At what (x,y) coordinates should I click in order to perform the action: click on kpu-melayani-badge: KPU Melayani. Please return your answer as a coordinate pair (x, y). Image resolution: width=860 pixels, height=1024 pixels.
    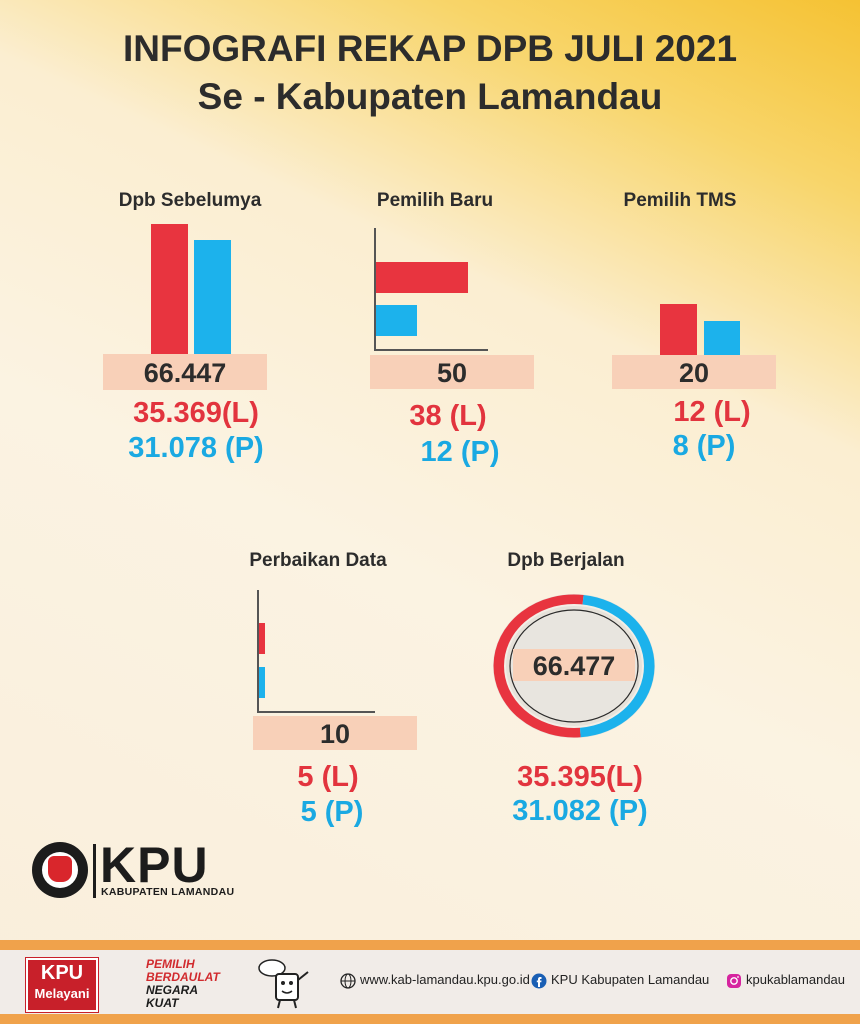
    Looking at the image, I should click on (62, 985).